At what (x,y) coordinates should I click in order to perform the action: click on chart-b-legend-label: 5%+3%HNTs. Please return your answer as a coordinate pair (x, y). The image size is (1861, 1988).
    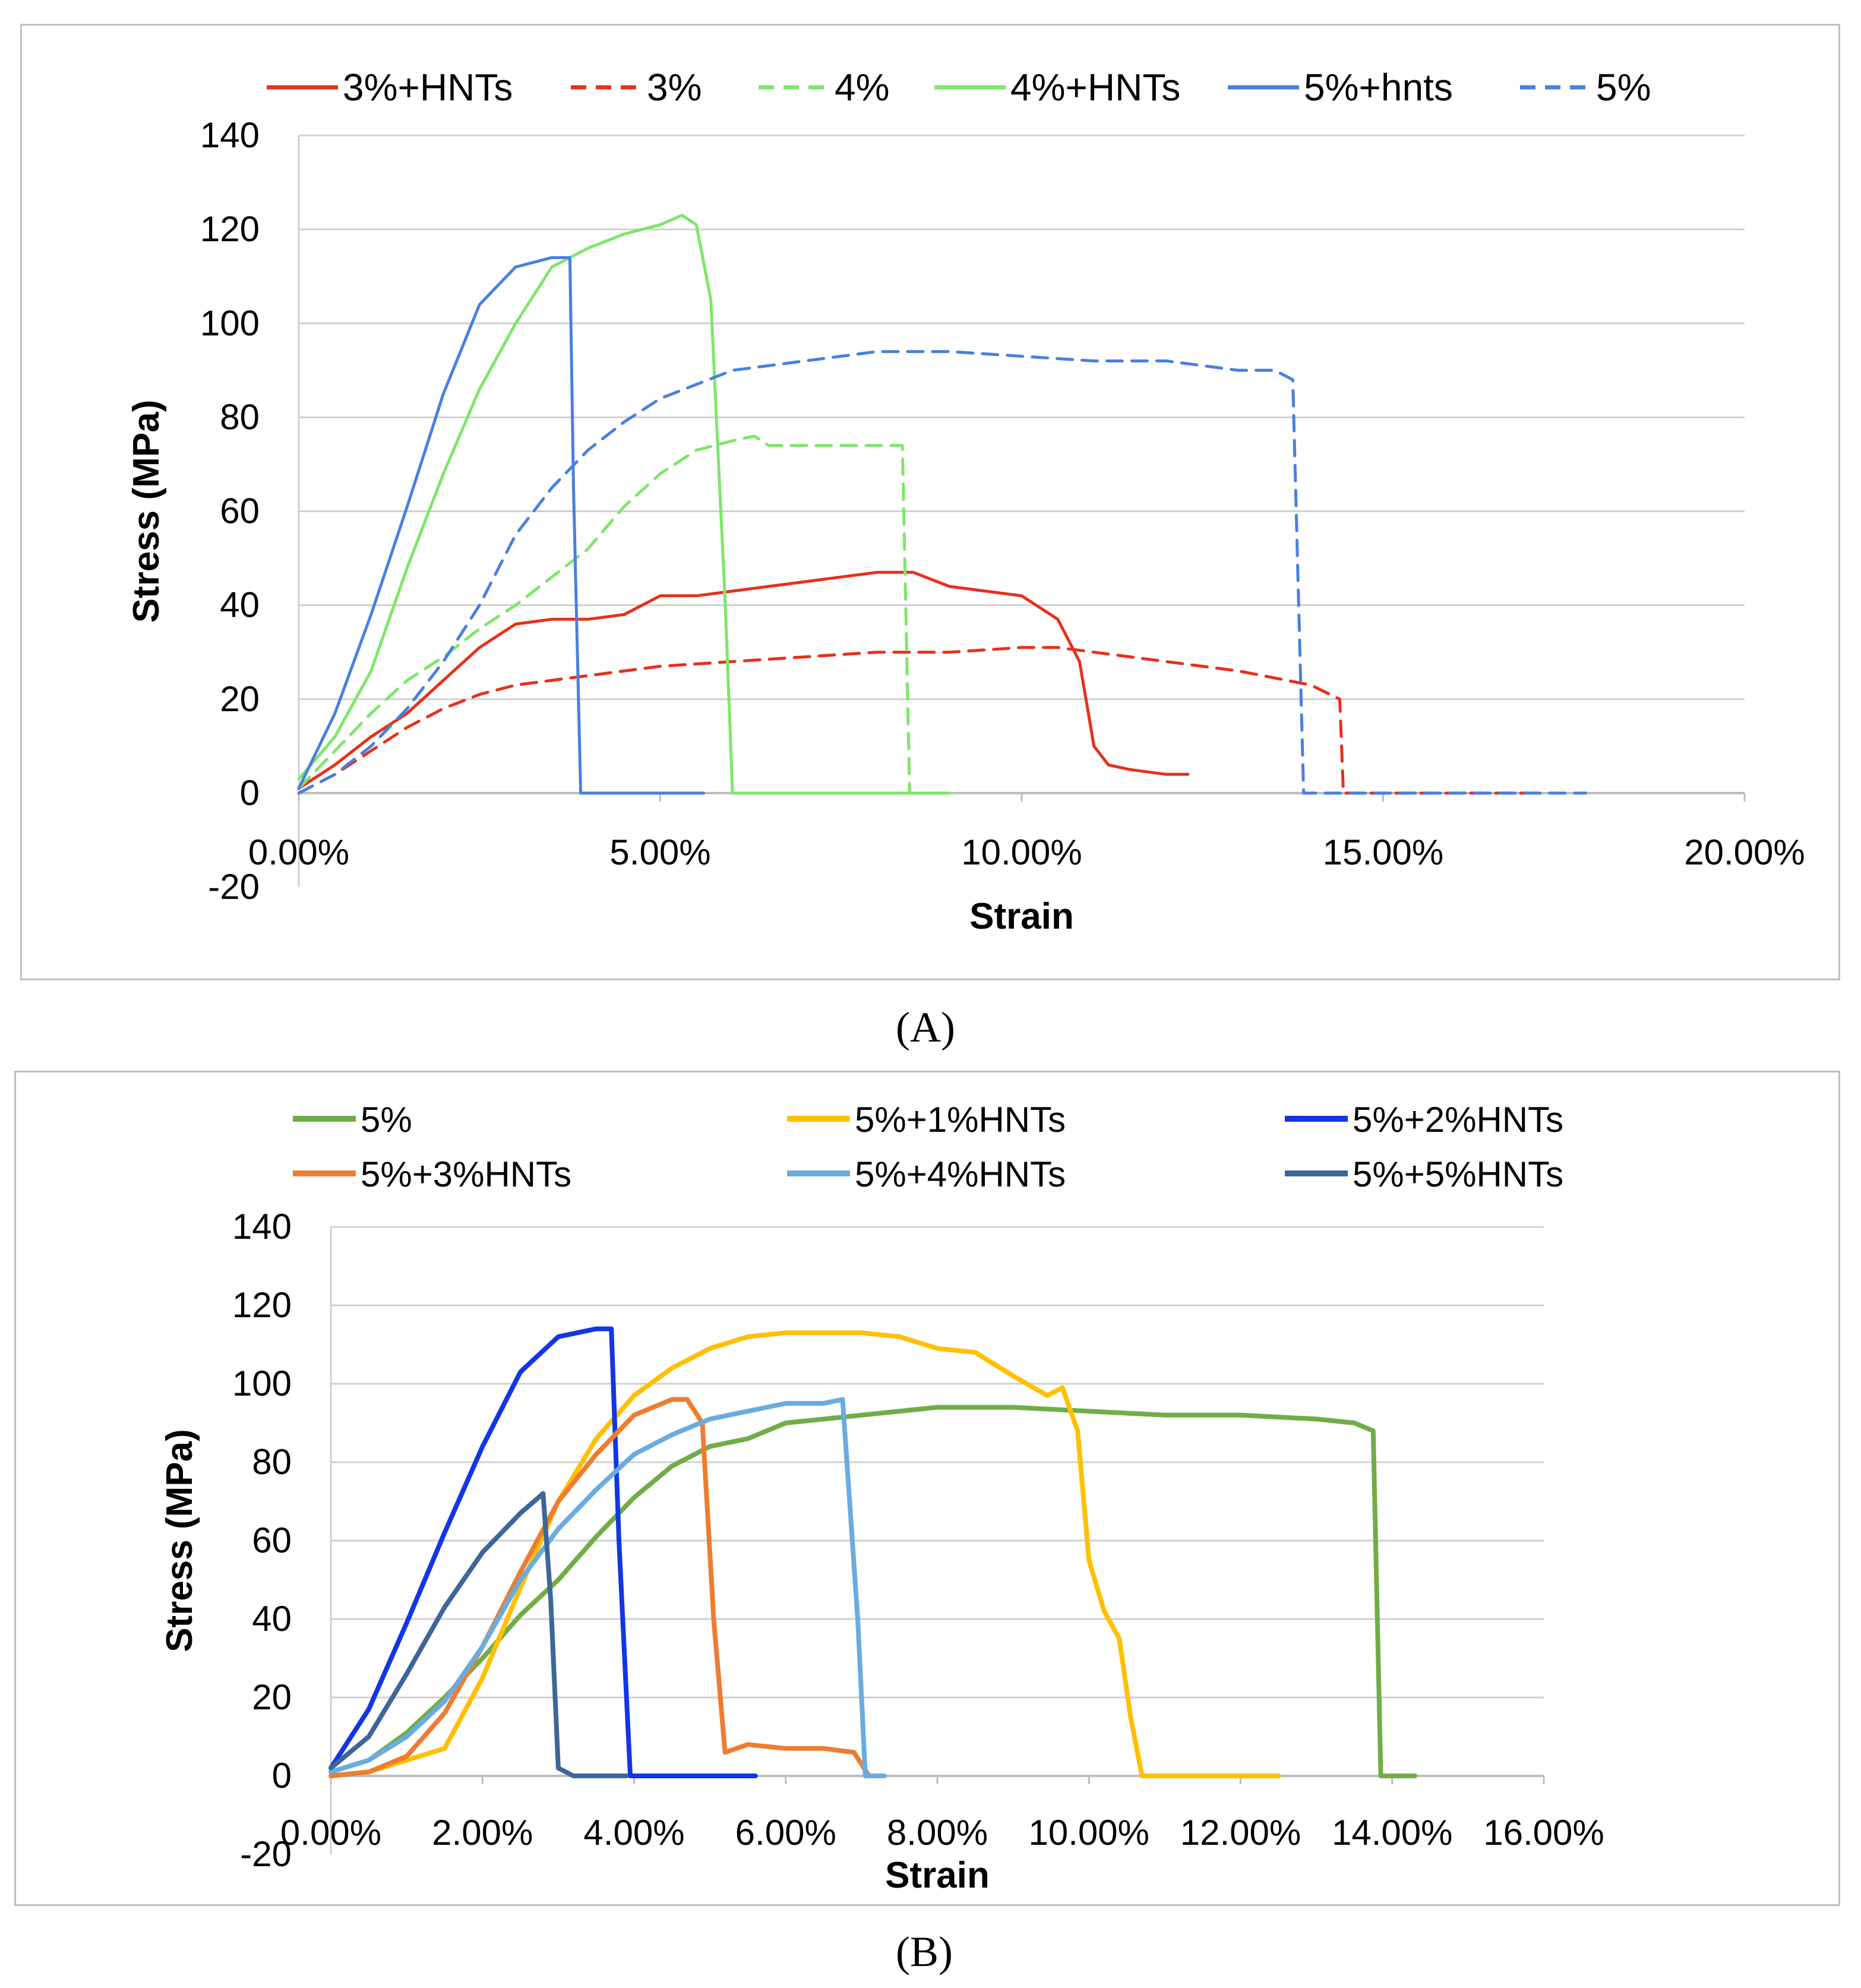
    Looking at the image, I should click on (466, 1174).